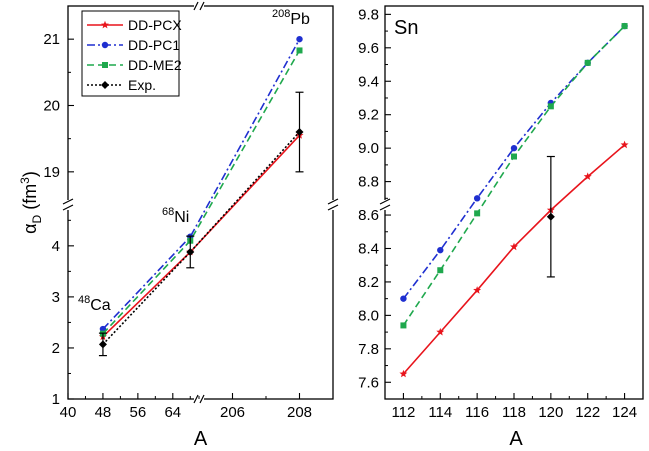 This screenshot has height=451, width=649. I want to click on panel-title: Sn, so click(406, 28).